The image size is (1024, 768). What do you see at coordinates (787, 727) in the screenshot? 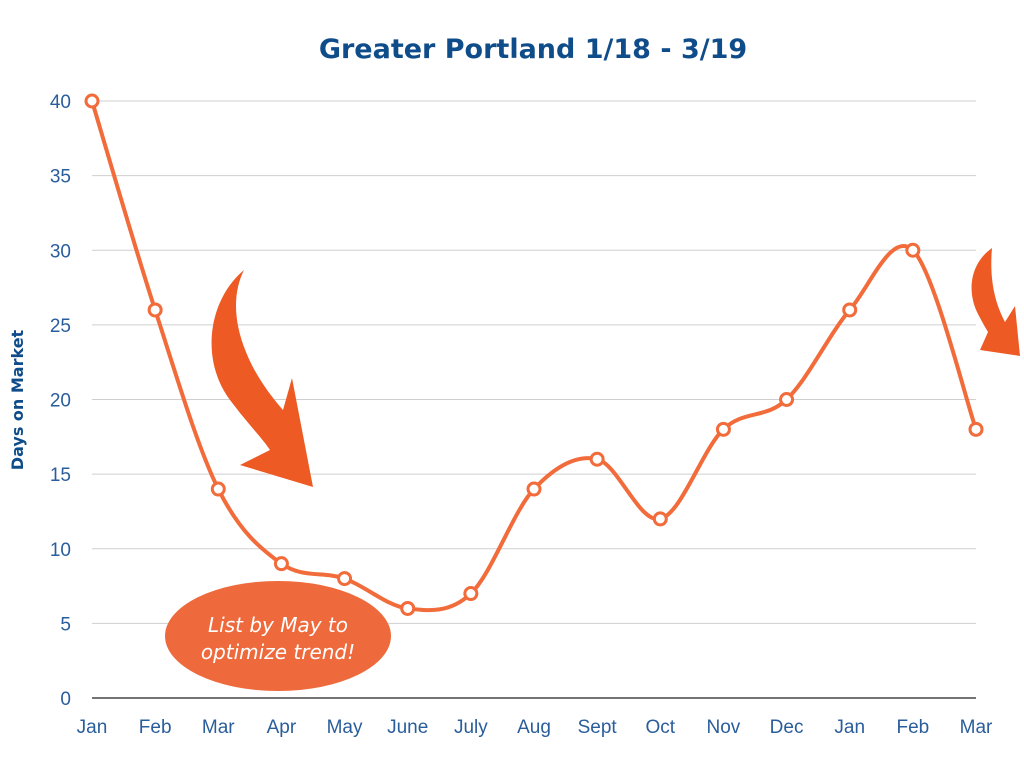
I see `x-tick-label: Dec` at bounding box center [787, 727].